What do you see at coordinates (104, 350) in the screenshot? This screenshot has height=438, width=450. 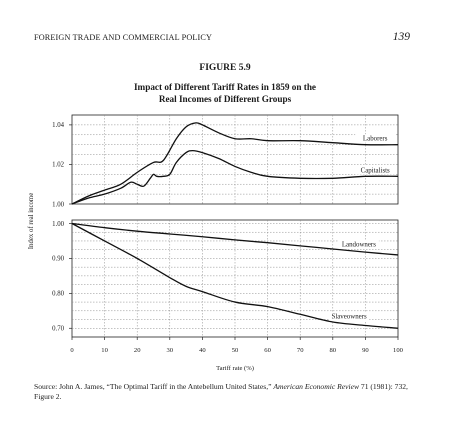 I see `x-tick-label: 10` at bounding box center [104, 350].